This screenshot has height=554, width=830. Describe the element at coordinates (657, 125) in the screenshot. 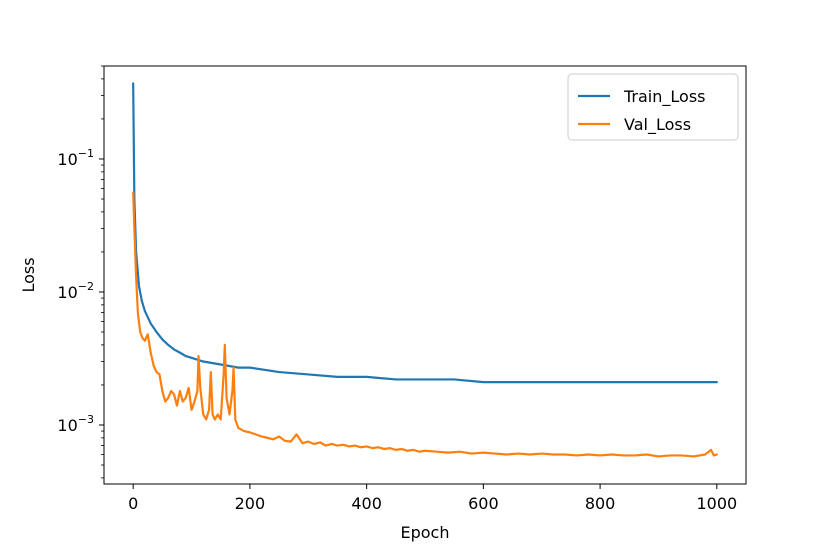

I see `legend-label-val-loss: Val_Loss` at that location.